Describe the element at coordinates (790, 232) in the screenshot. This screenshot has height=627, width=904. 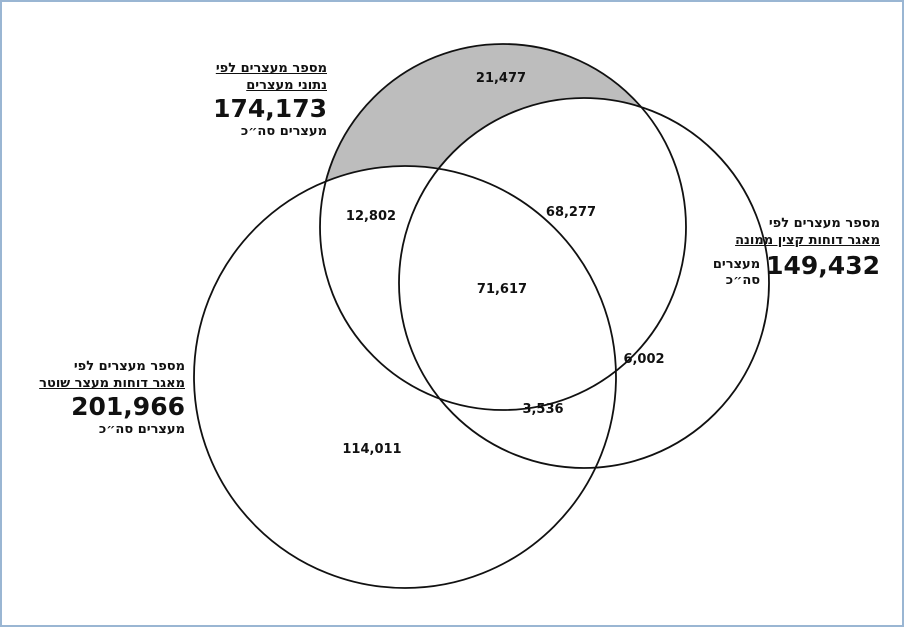
I see `officer-reports-title: מספר מעצרים לפי מאגר דוחות קצין ממונה` at that location.